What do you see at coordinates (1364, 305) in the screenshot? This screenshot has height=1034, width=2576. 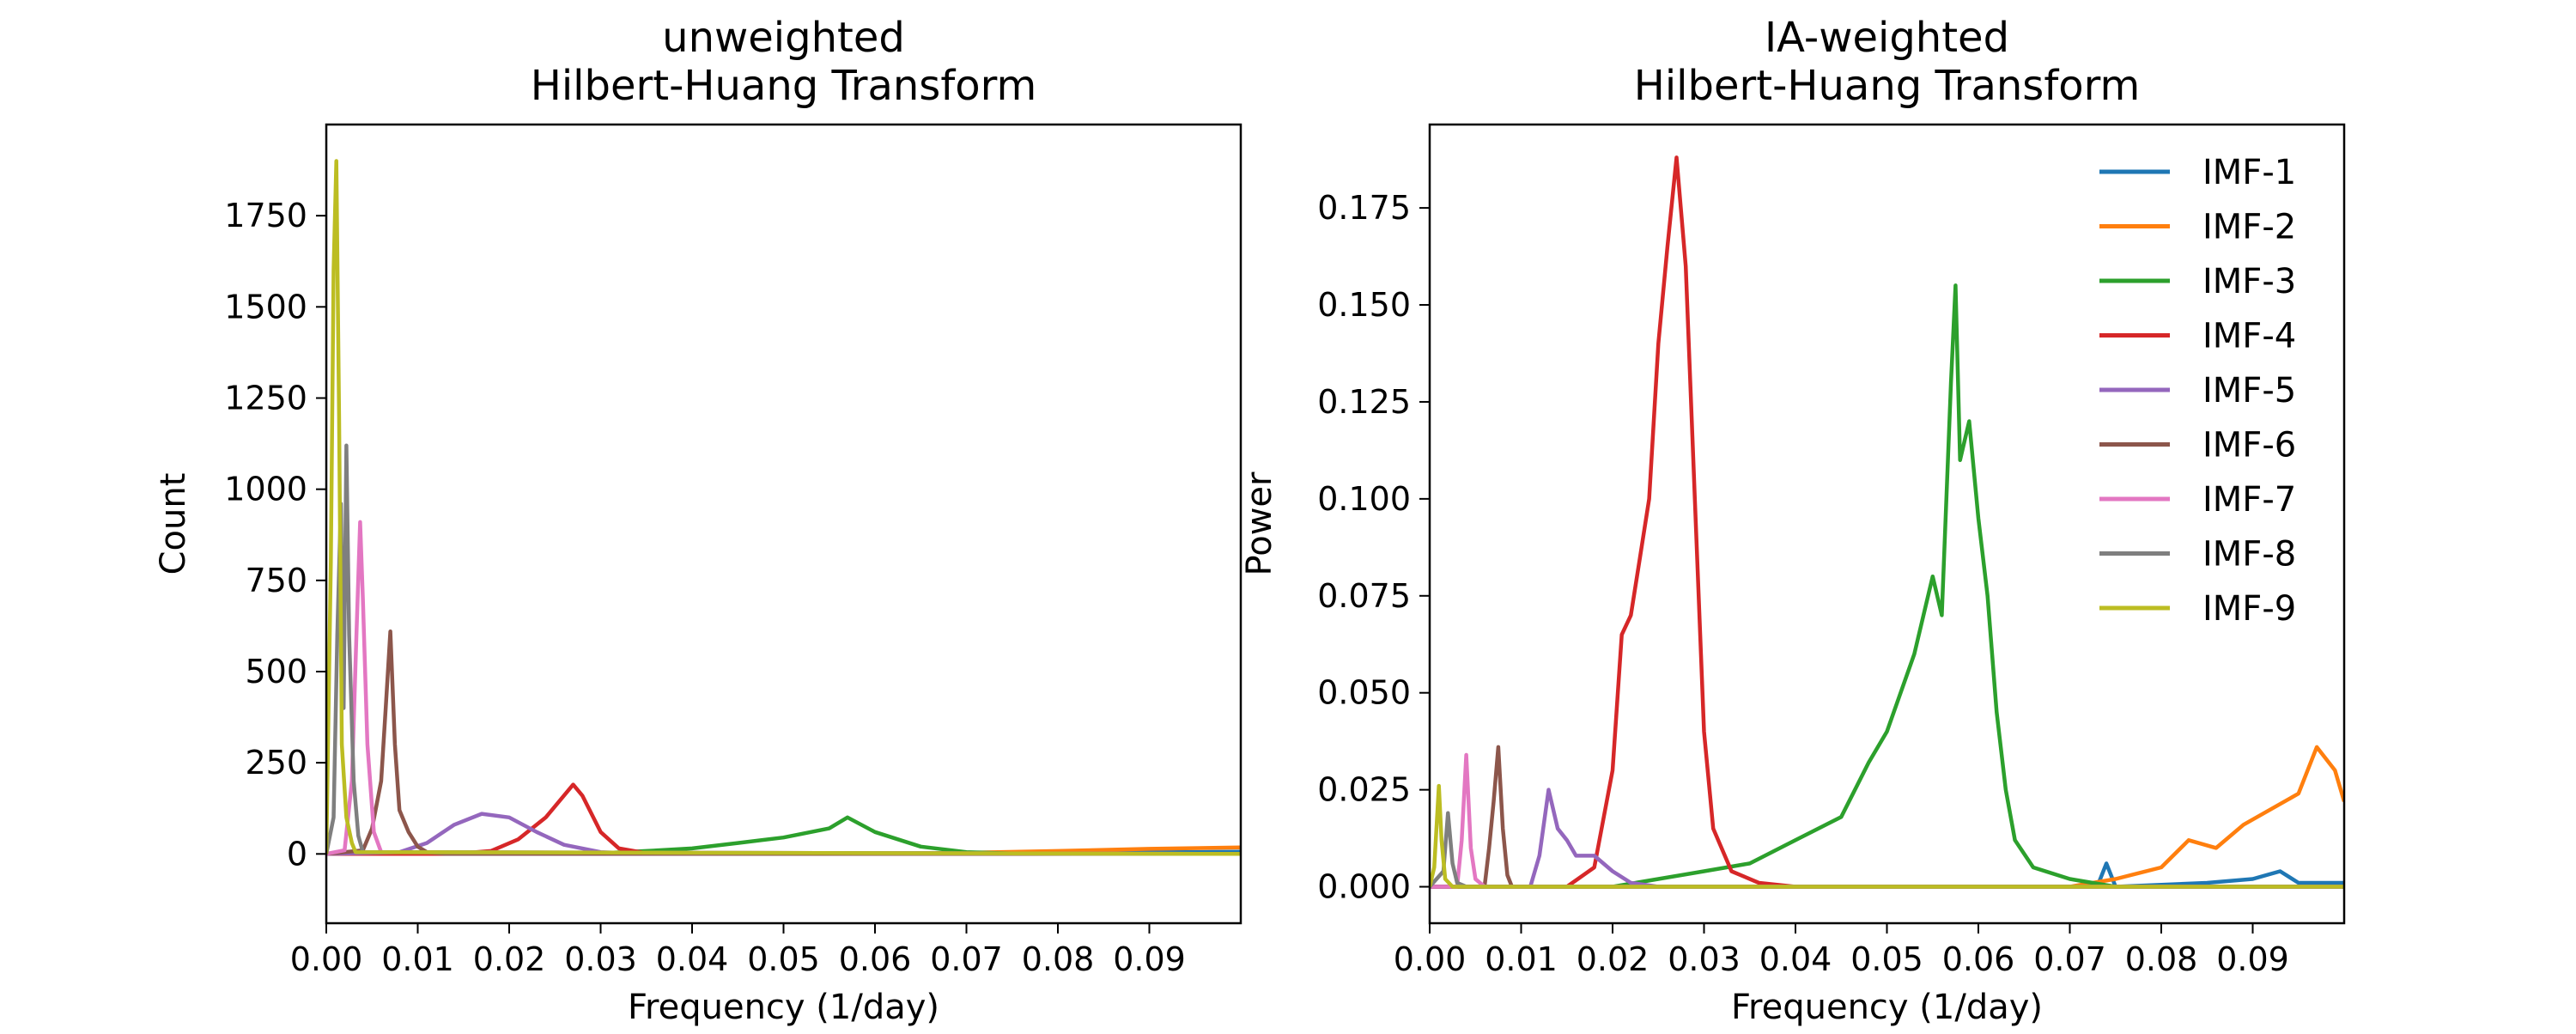 I see `y-tick-label: 0.150` at bounding box center [1364, 305].